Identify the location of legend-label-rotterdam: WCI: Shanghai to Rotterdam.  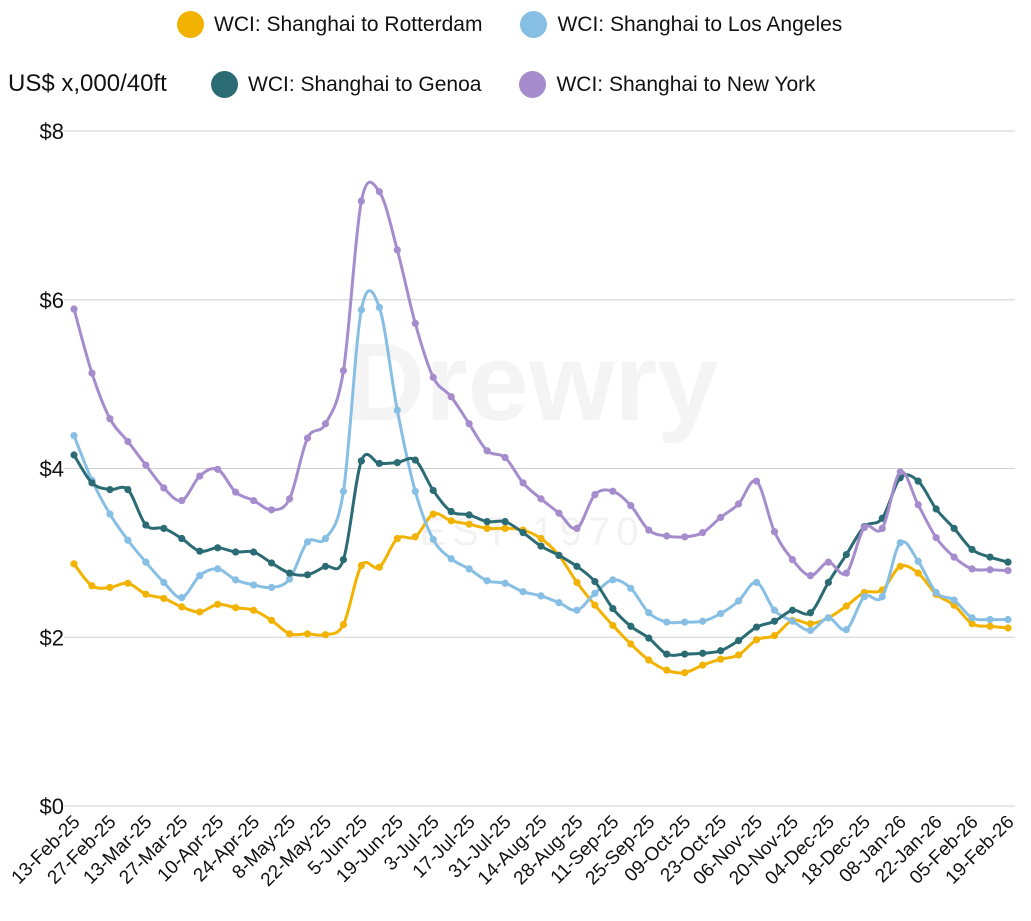
(348, 24).